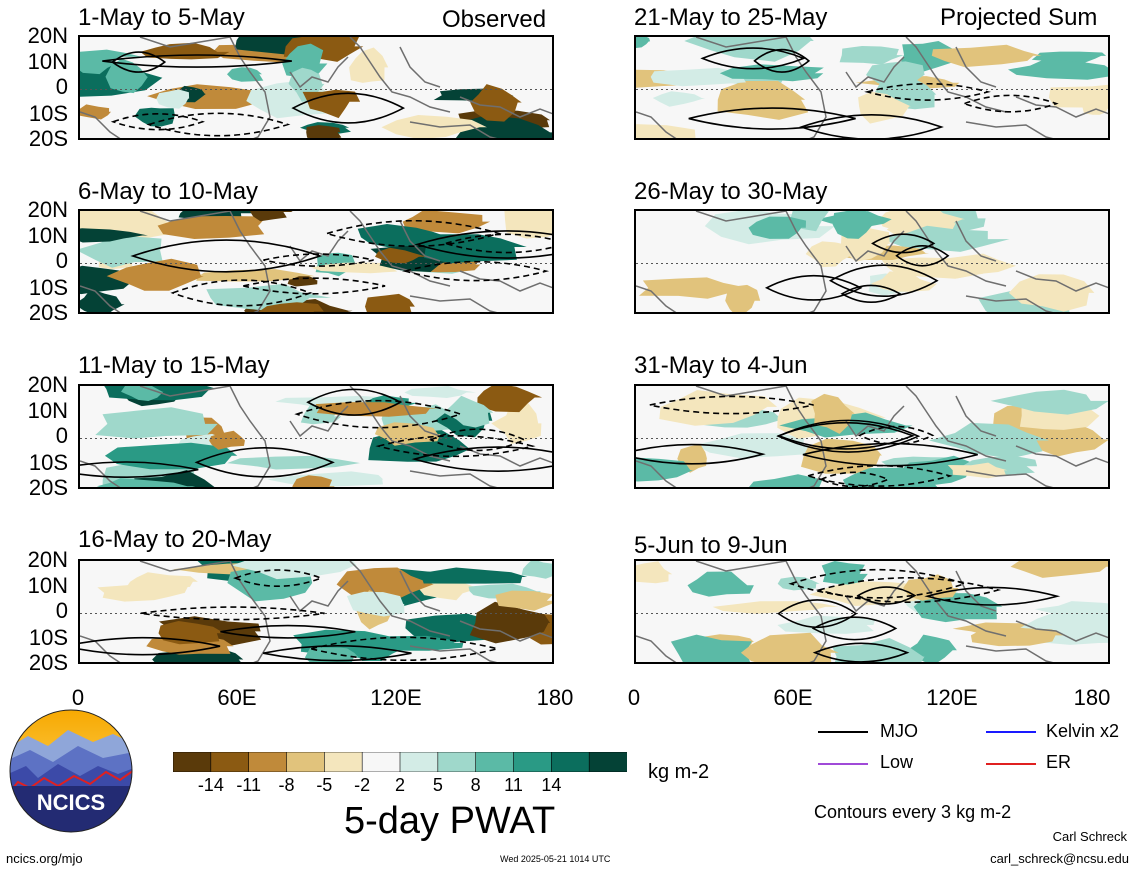 This screenshot has height=872, width=1135. What do you see at coordinates (168, 191) in the screenshot?
I see `panel-title-left-1: 6-May to 10-May` at bounding box center [168, 191].